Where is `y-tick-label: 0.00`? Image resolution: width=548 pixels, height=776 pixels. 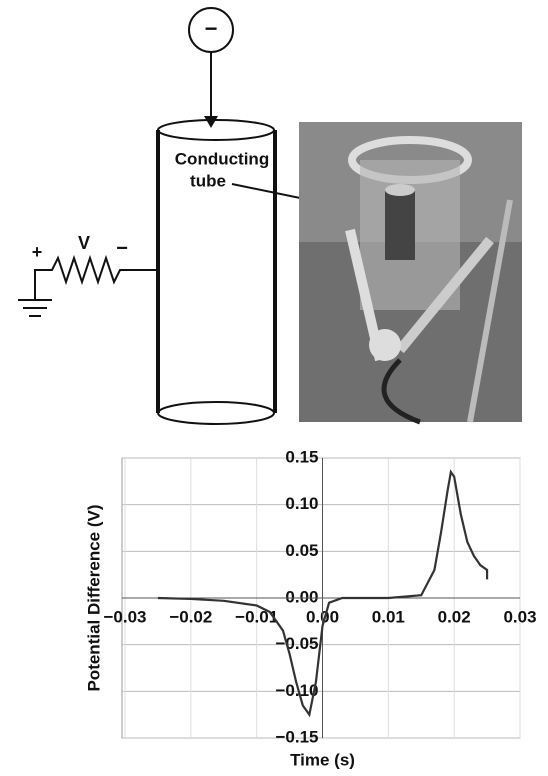 y-tick-label: 0.00 is located at coordinates (301, 596).